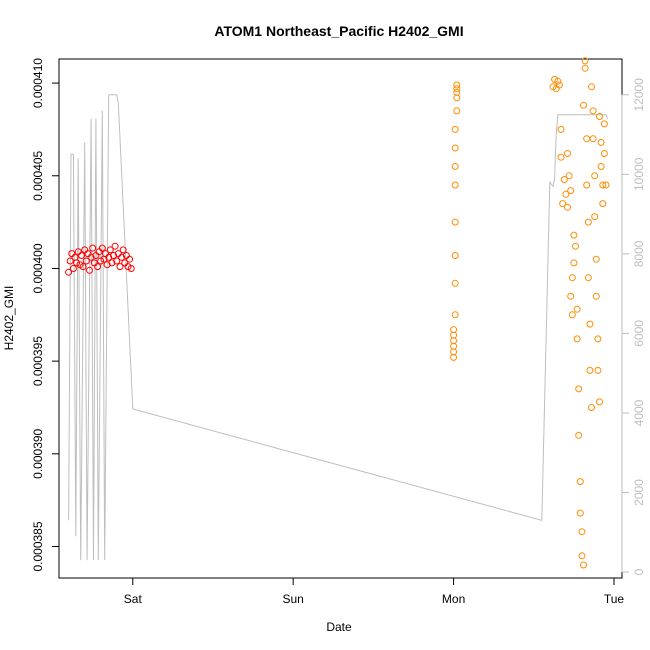 This screenshot has height=650, width=650. What do you see at coordinates (639, 412) in the screenshot?
I see `y2-tick-label: 4000` at bounding box center [639, 412].